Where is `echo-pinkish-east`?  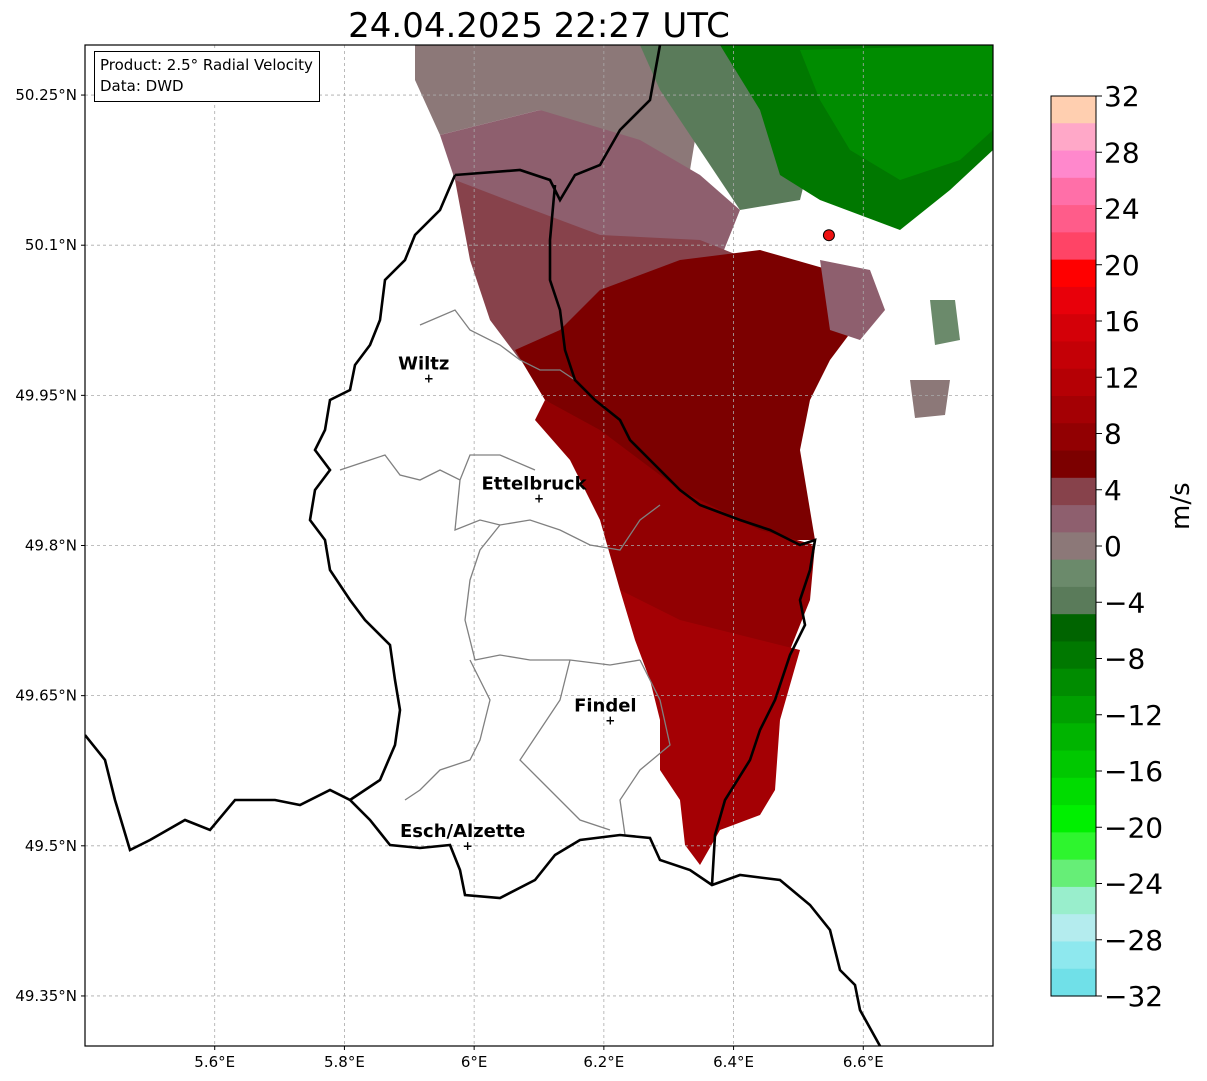
echo-pinkish-east is located at coordinates (852, 300).